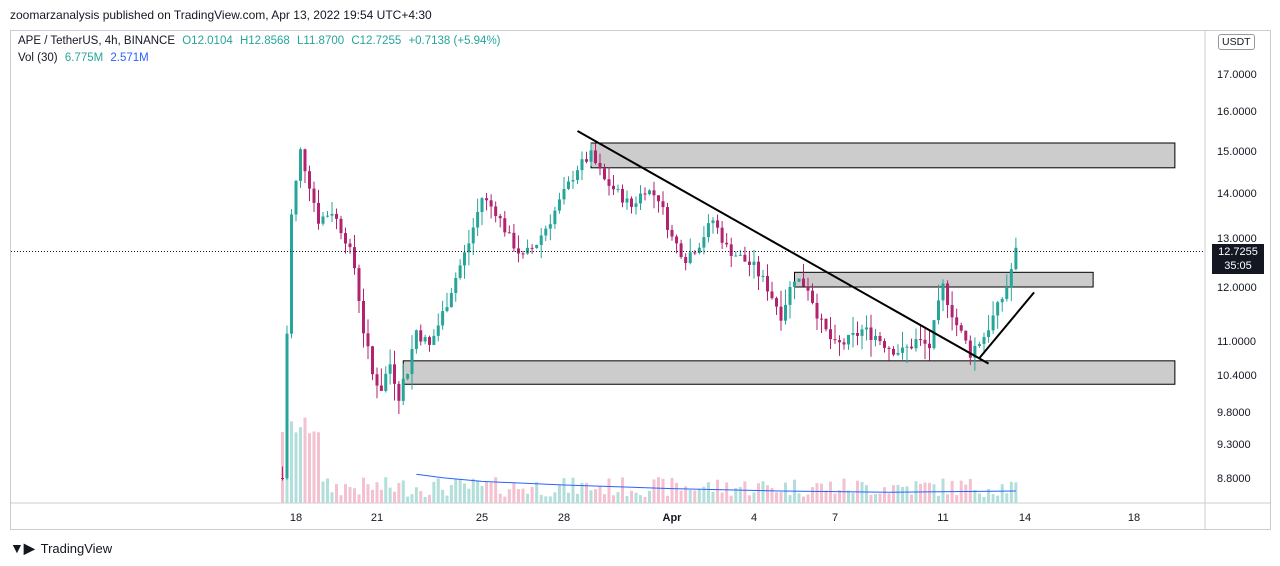 The image size is (1280, 566). I want to click on high-value: H12.8568, so click(264, 41).